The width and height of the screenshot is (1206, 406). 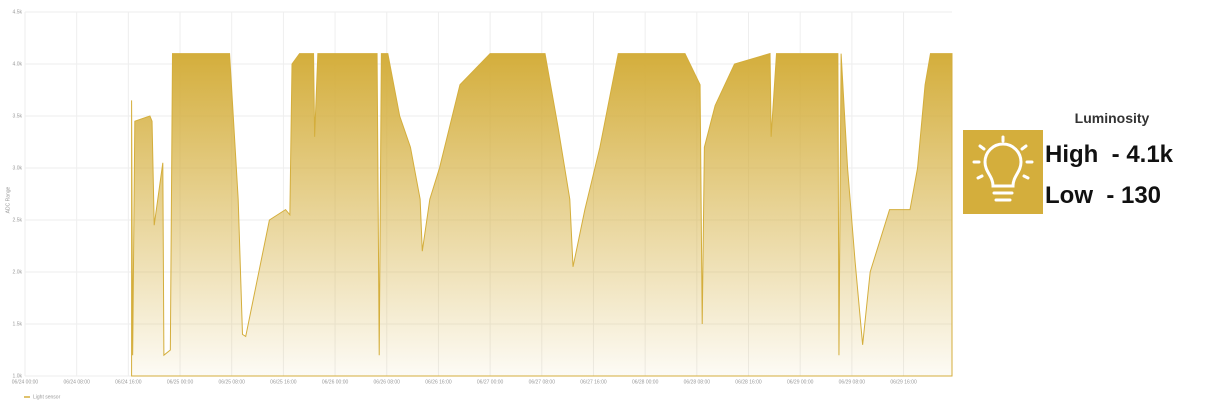 I want to click on x-tick-label: 06/28 08:00, so click(x=697, y=382).